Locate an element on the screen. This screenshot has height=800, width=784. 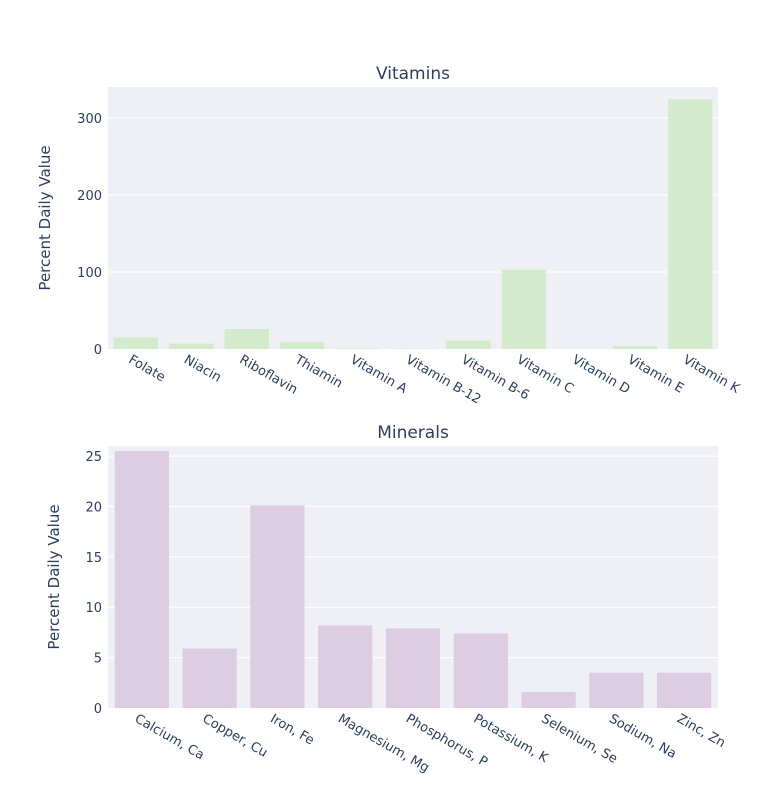
minerals-y-ticks: 0 5 10 15 20 25 is located at coordinates (93, 583).